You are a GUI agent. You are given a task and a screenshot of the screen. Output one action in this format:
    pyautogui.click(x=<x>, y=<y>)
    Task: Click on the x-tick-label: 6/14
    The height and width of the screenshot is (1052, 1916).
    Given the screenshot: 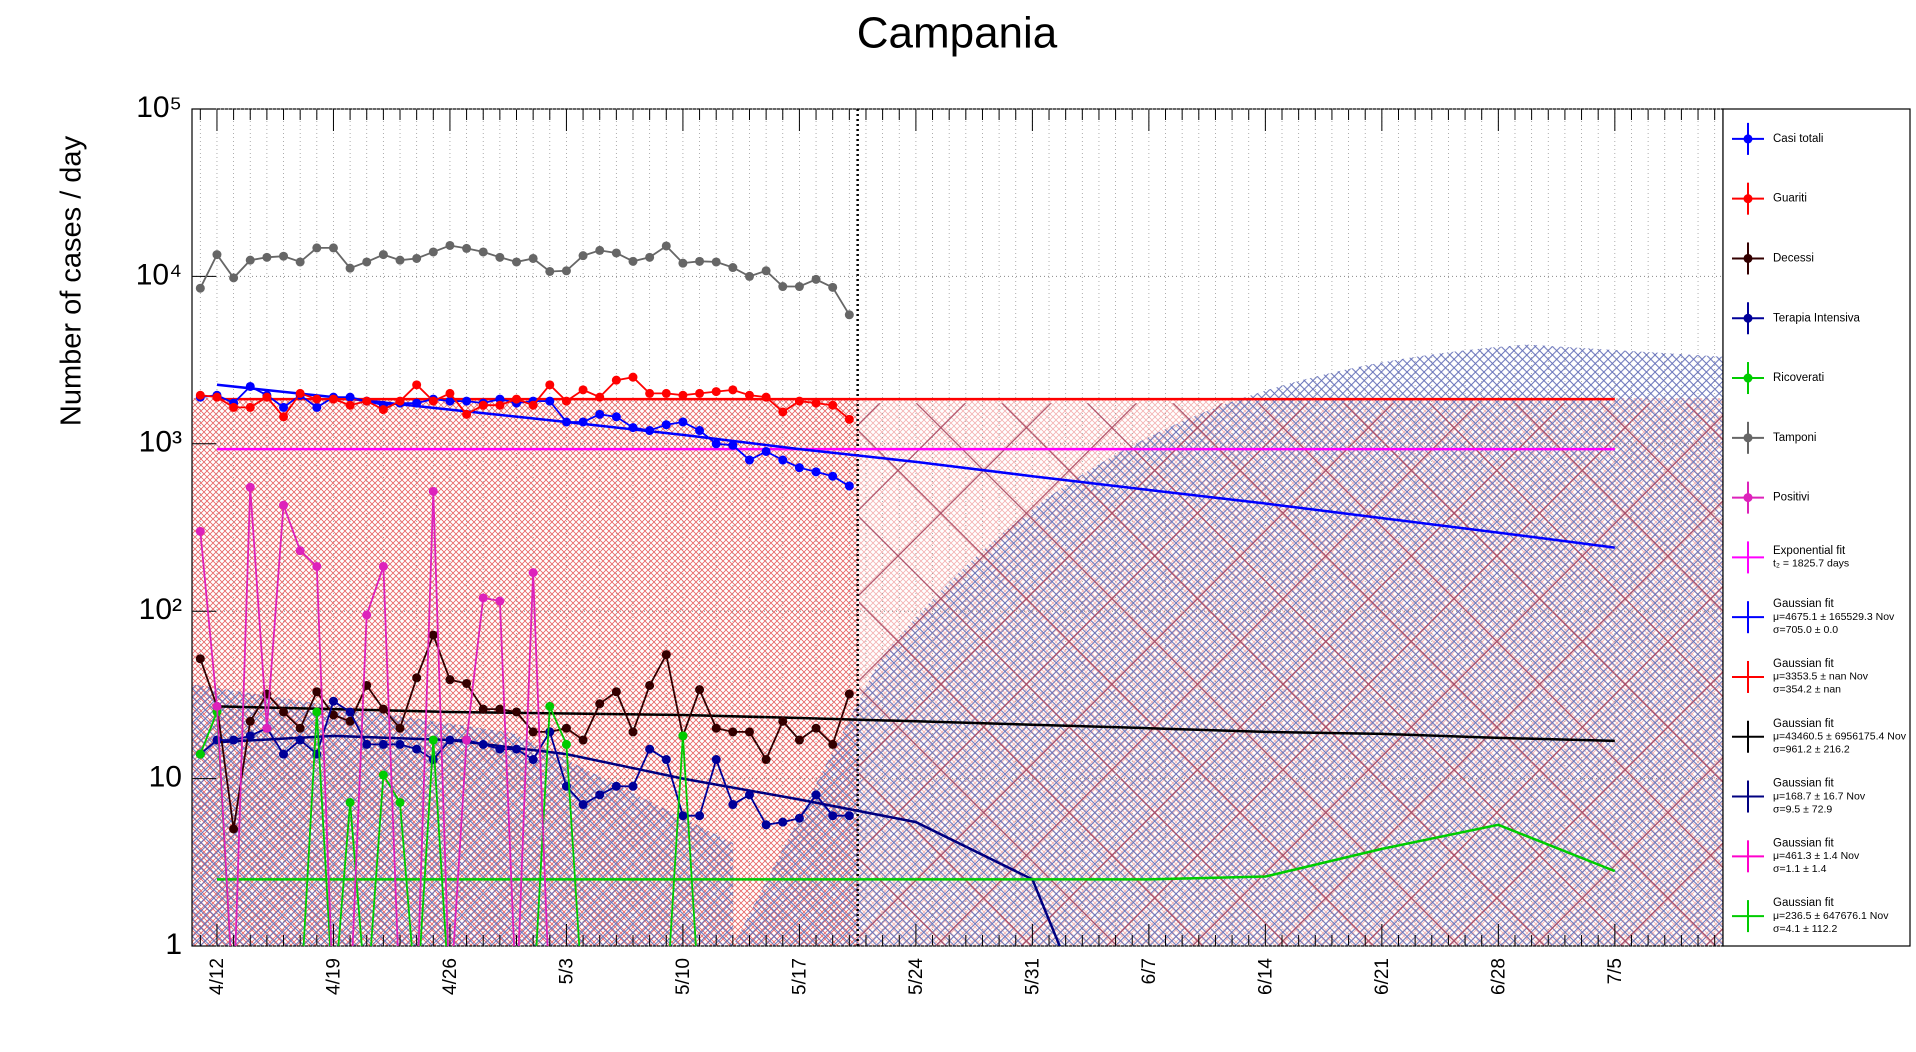 What is the action you would take?
    pyautogui.click(x=1265, y=976)
    